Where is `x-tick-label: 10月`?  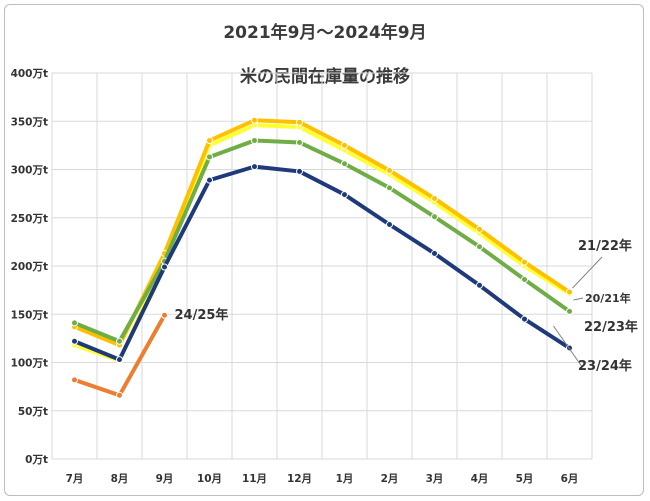
x-tick-label: 10月 is located at coordinates (209, 479).